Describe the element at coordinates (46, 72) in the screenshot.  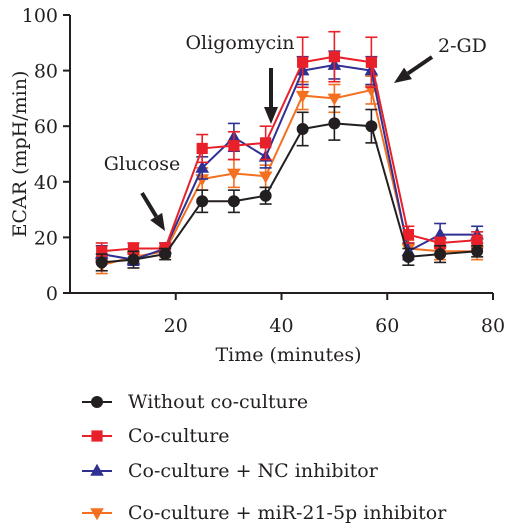
I see `y-tick-label: 80` at that location.